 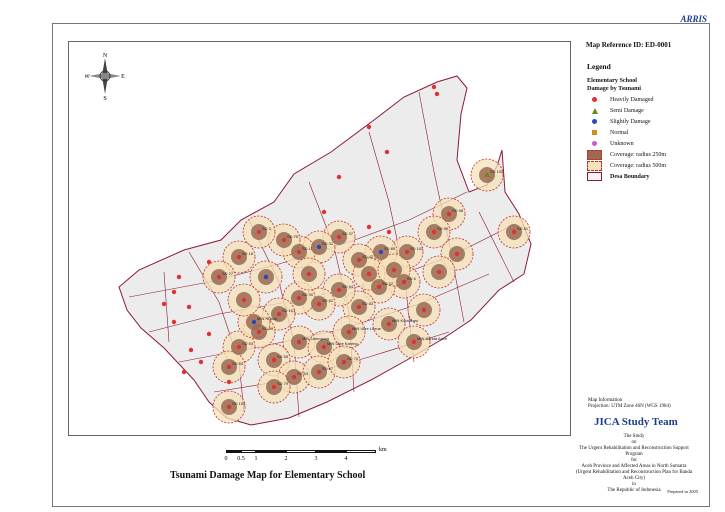 What do you see at coordinates (594, 176) in the screenshot?
I see `desa-boundary-icon` at bounding box center [594, 176].